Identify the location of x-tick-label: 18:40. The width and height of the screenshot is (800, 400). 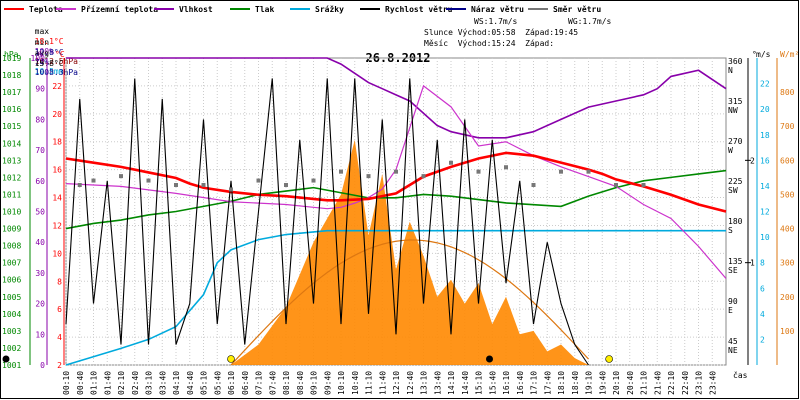
(575, 383).